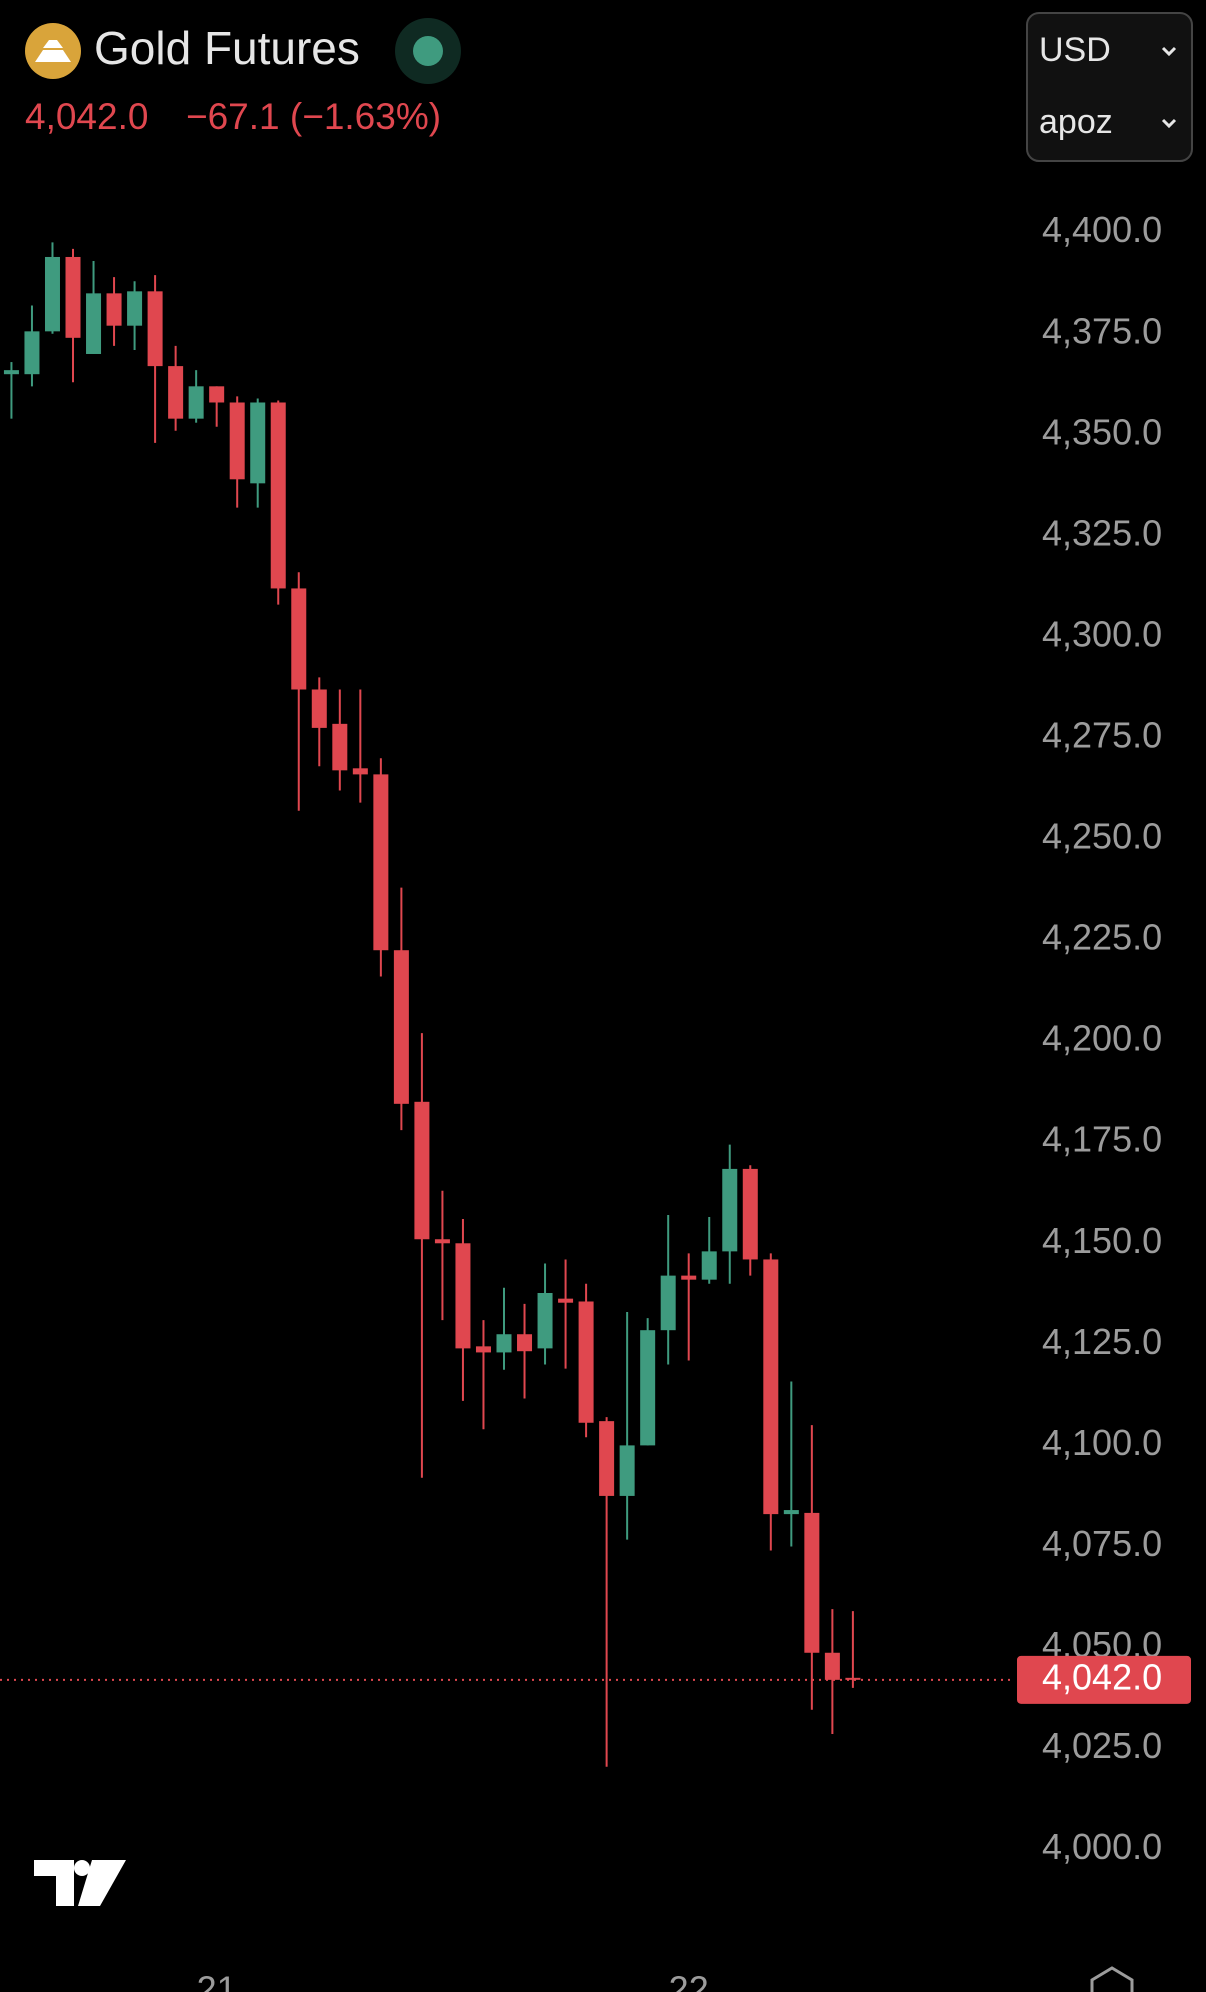  Describe the element at coordinates (1102, 836) in the screenshot. I see `y-tick-label: 4,250.0` at that location.